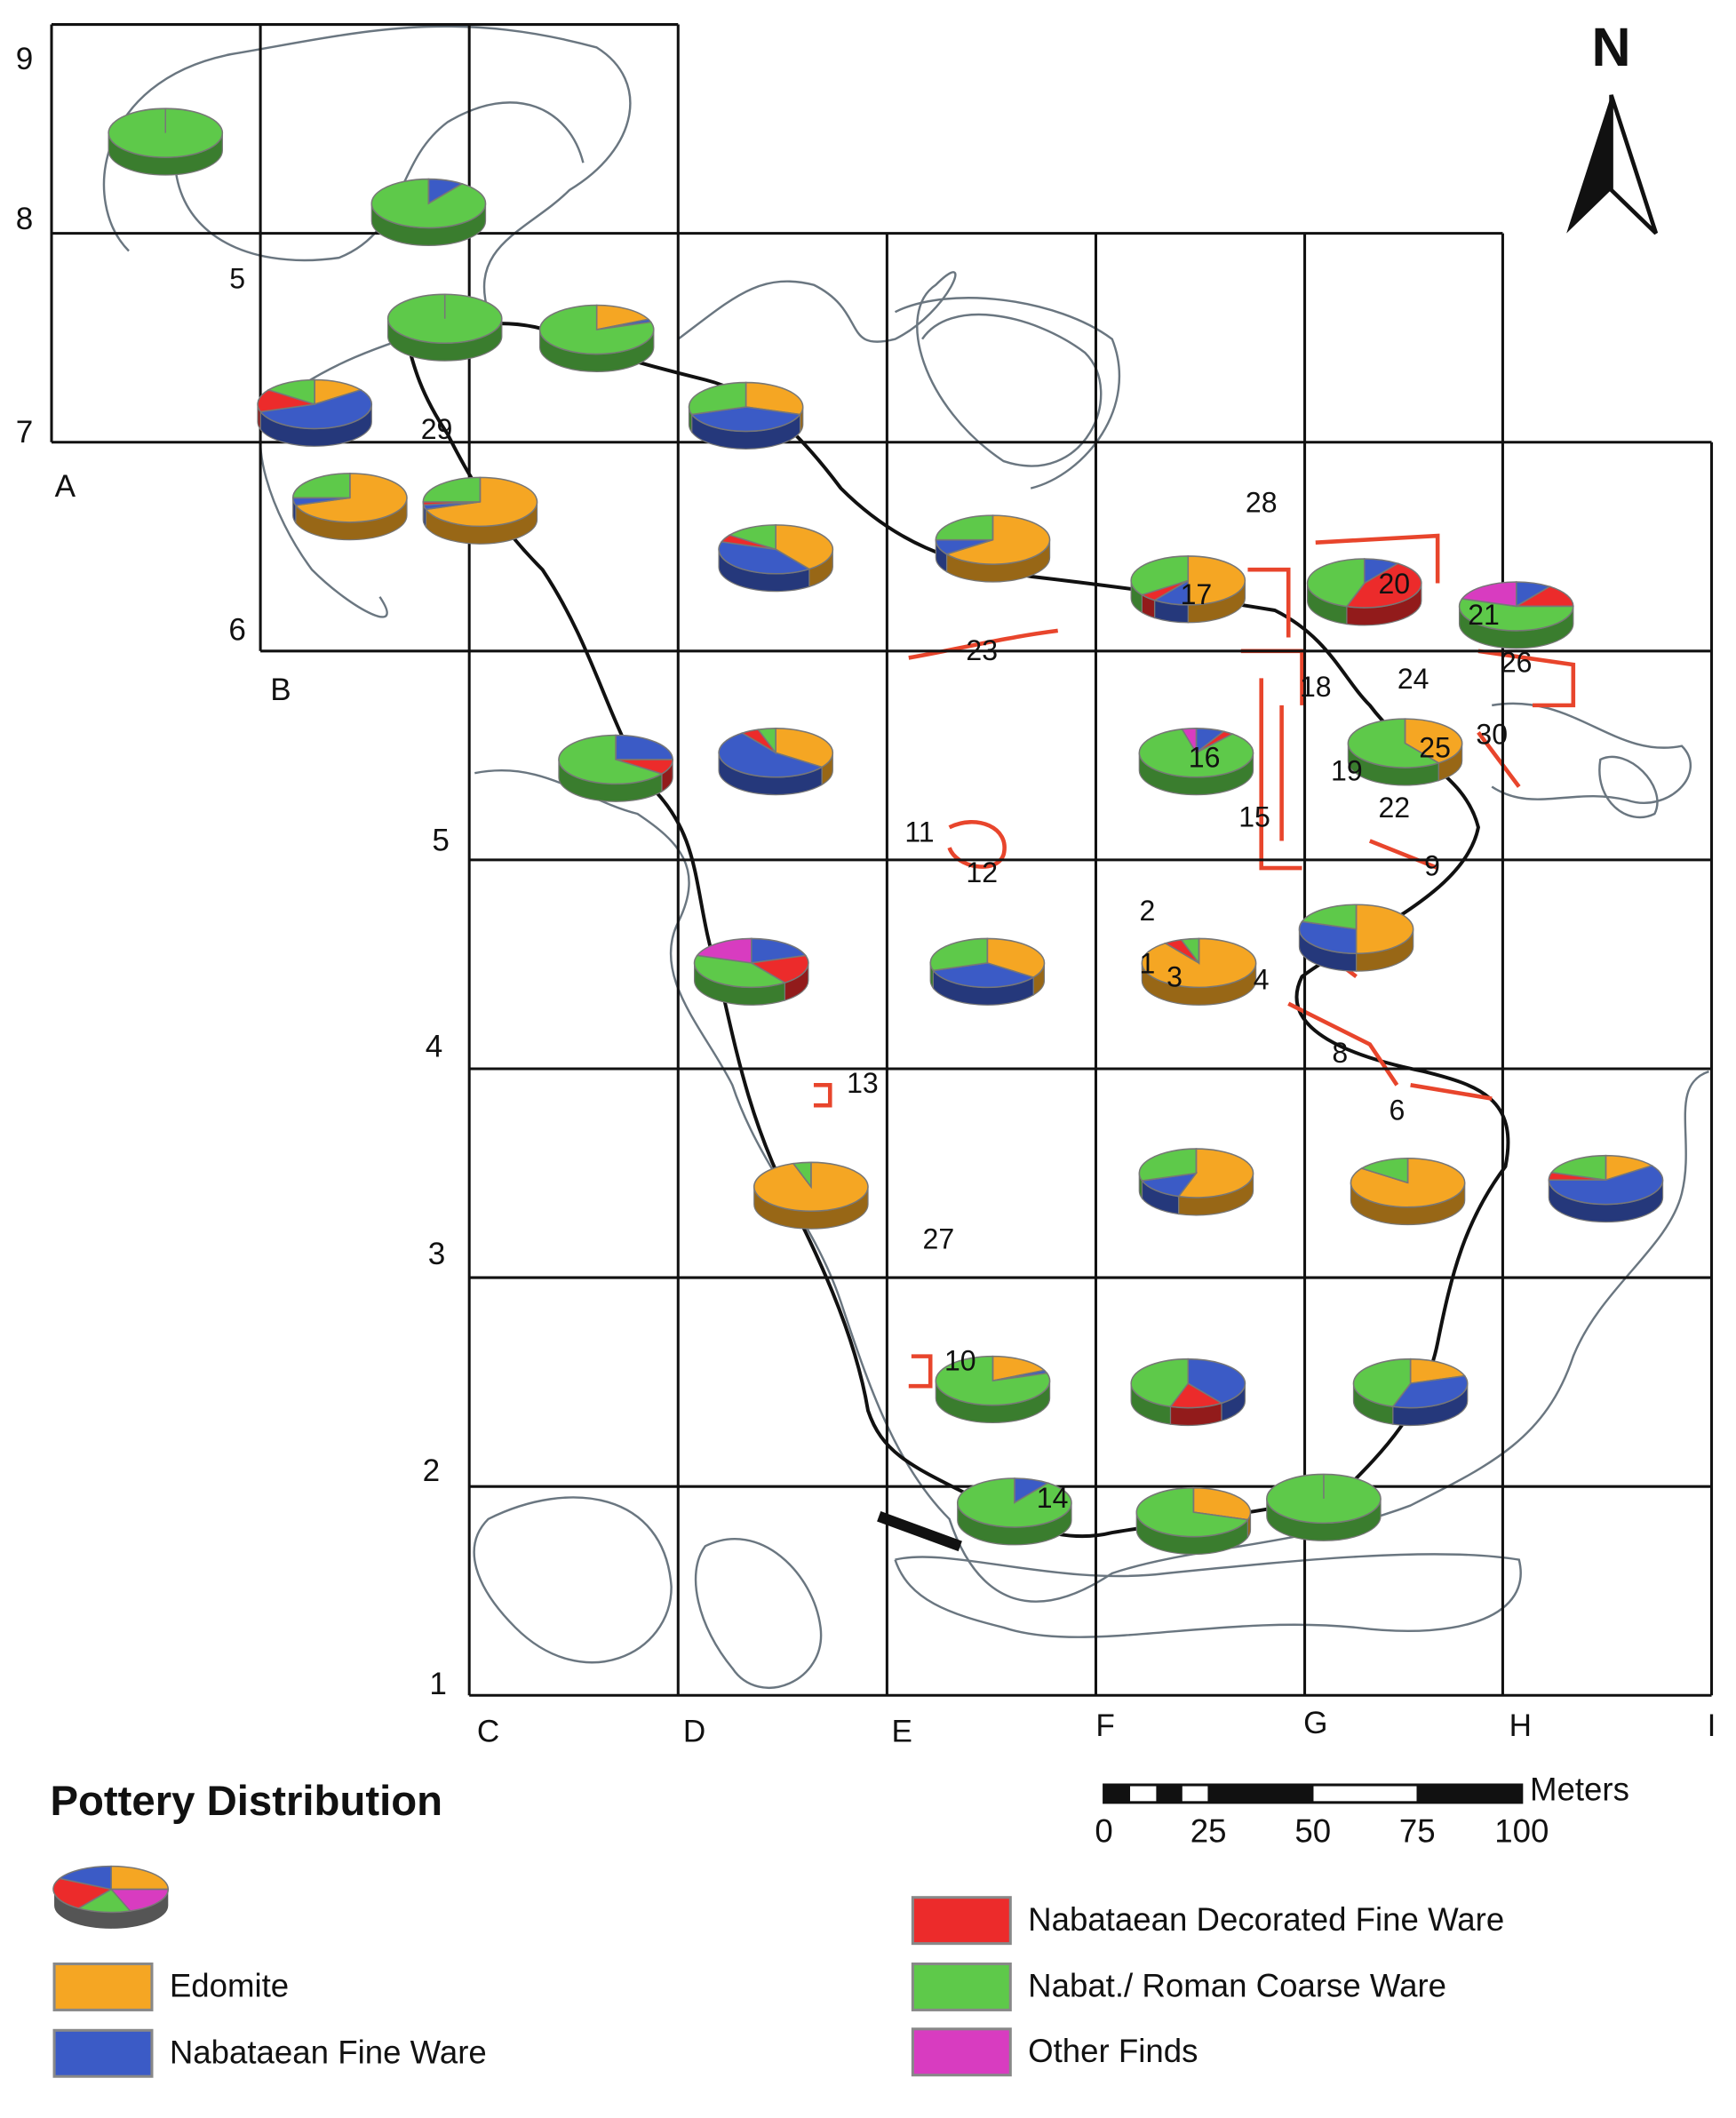 The image size is (1736, 2118). Describe the element at coordinates (901, 1731) in the screenshot. I see `column-label: E` at that location.